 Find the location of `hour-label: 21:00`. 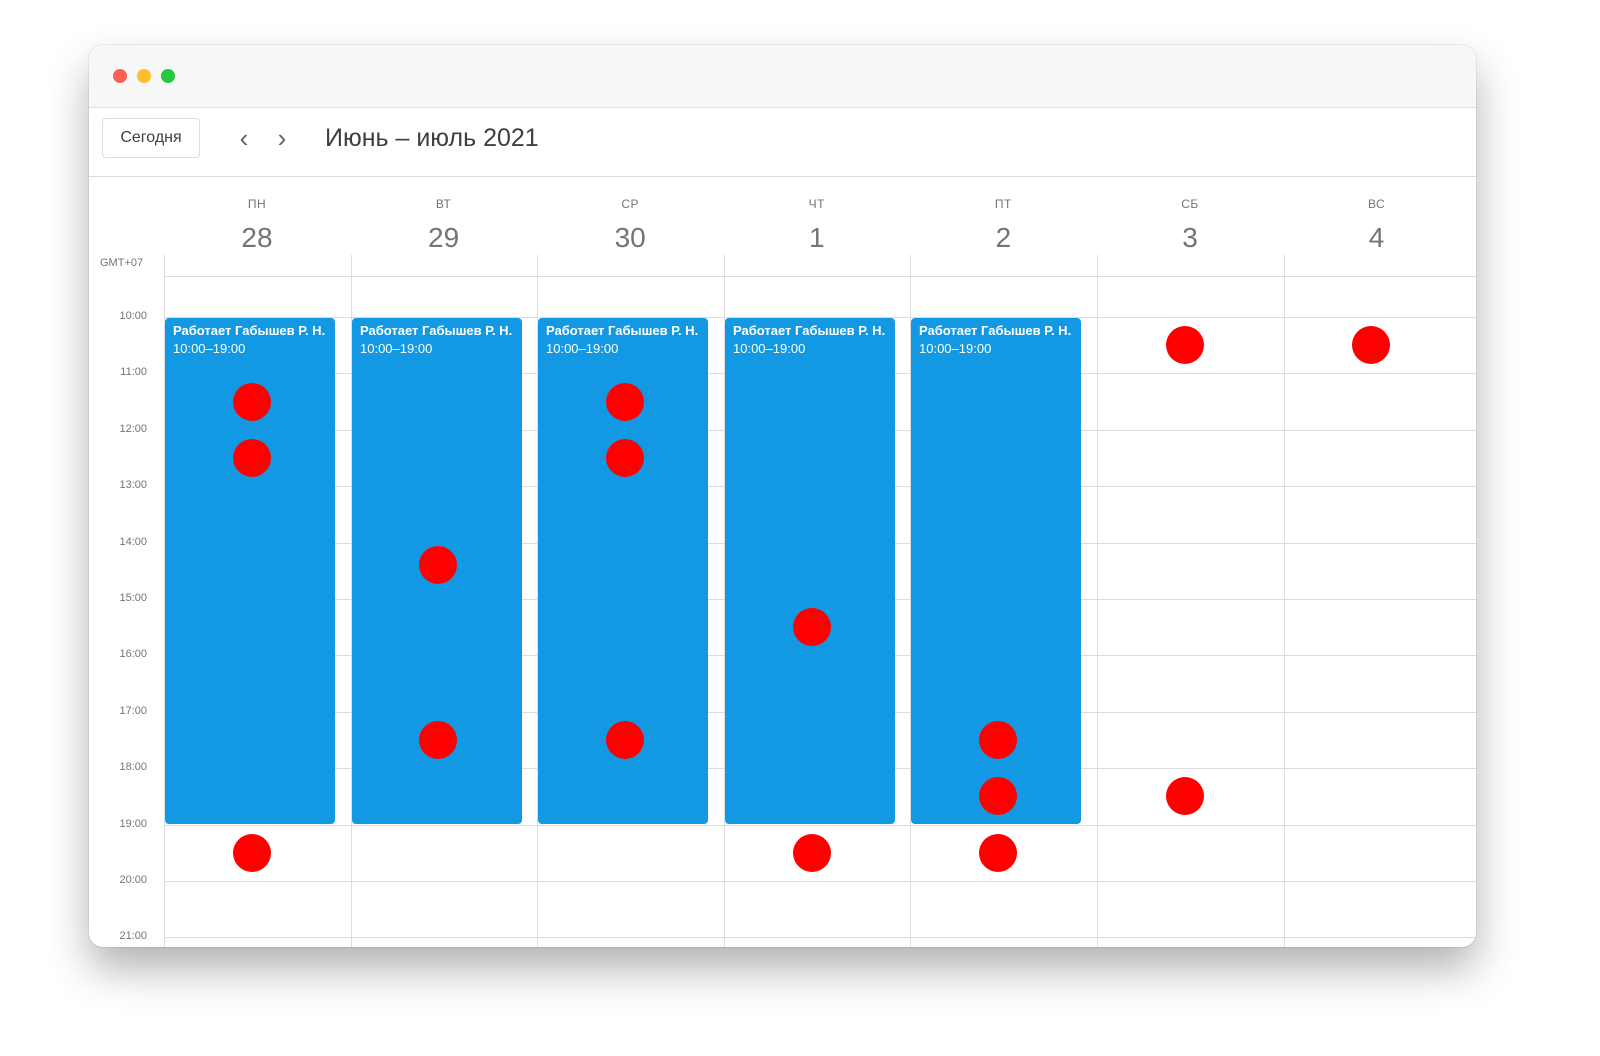

hour-label: 21:00 is located at coordinates (133, 936).